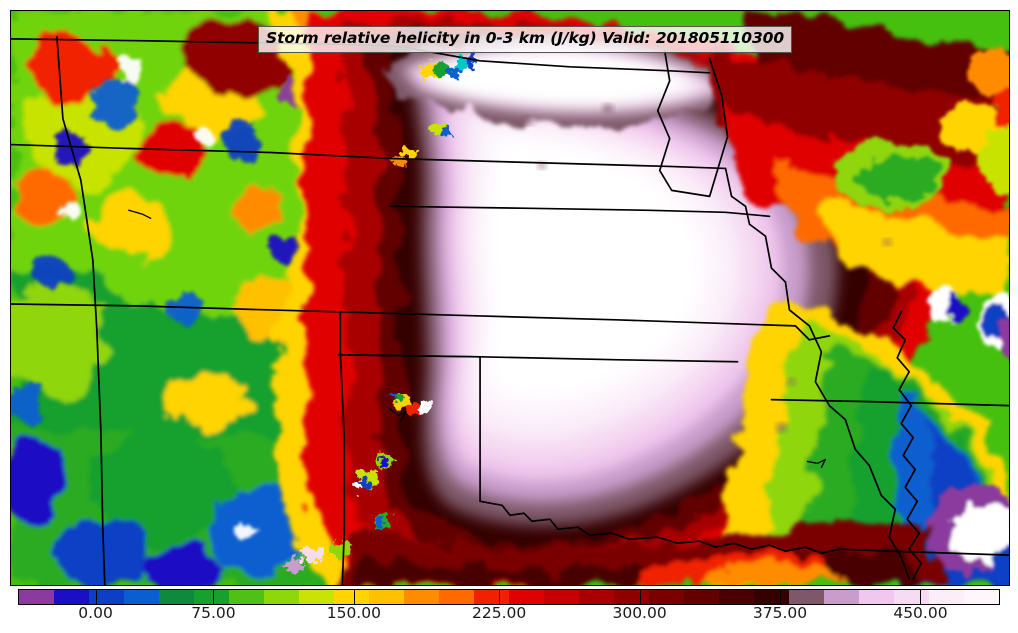 Image resolution: width=1018 pixels, height=633 pixels. I want to click on colorbar-tick-label: 225.00, so click(499, 613).